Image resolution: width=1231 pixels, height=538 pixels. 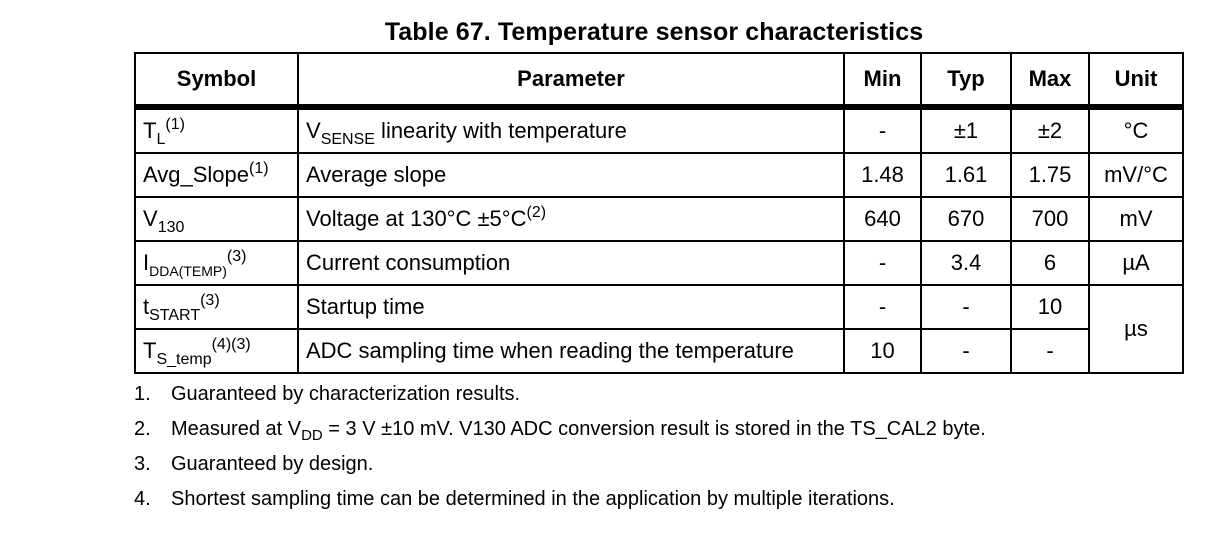 I want to click on footnote-text-a: Guaranteed by design., so click(x=272, y=464).